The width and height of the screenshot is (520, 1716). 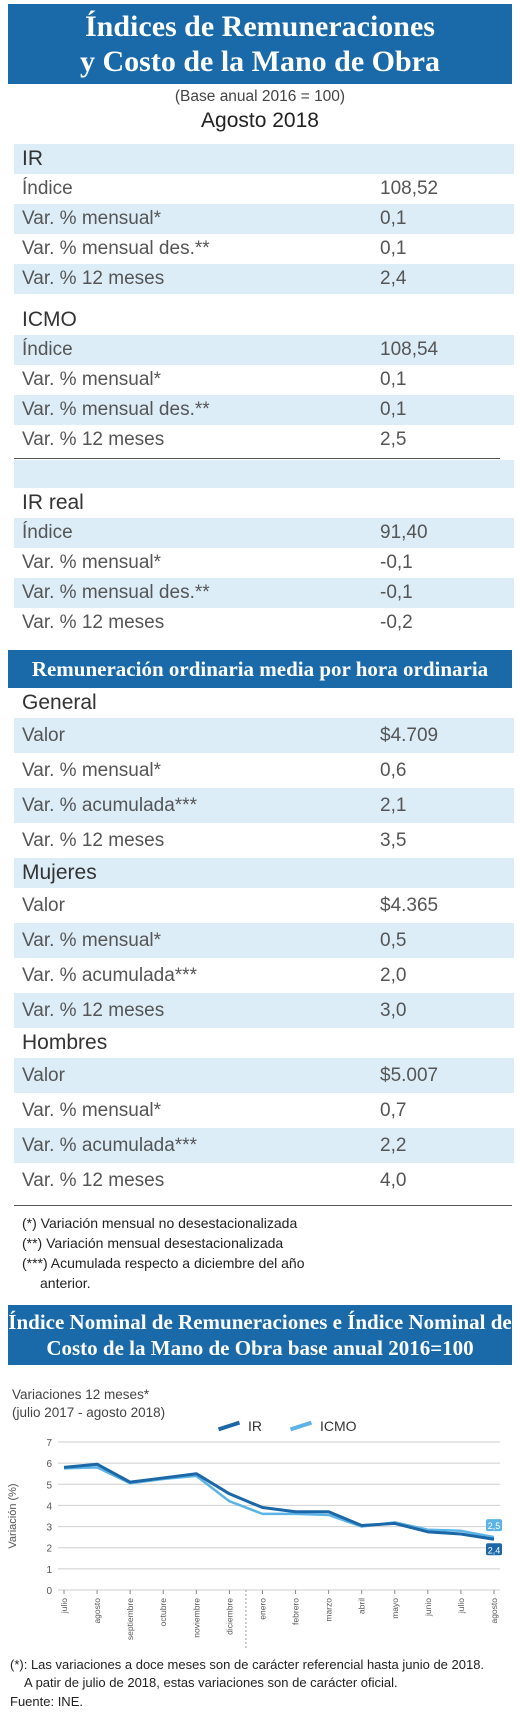 I want to click on row-value: -0,1, so click(x=396, y=562).